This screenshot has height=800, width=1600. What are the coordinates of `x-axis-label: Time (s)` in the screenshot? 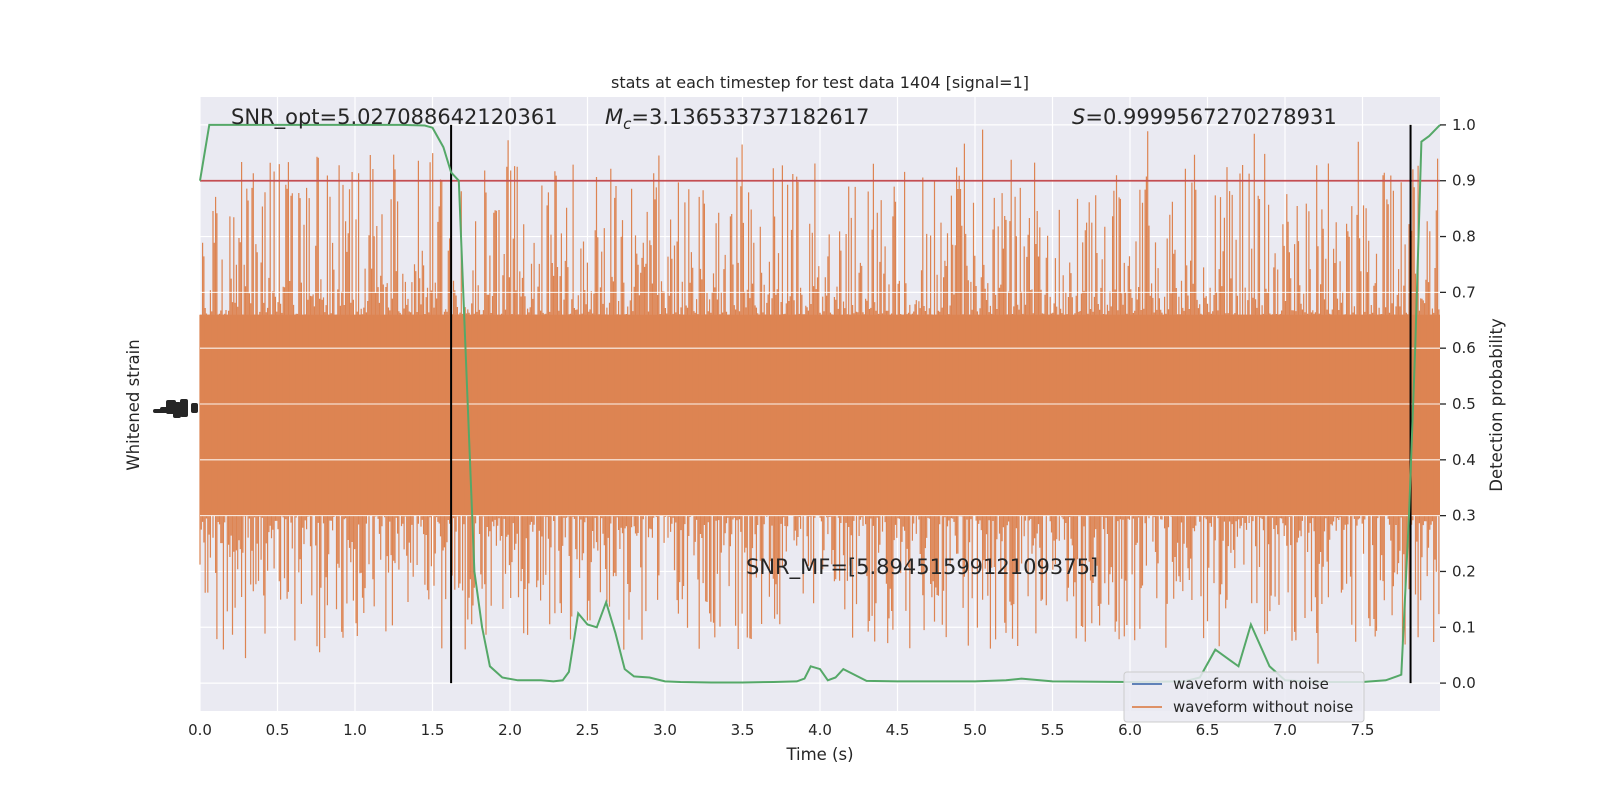 It's located at (819, 754).